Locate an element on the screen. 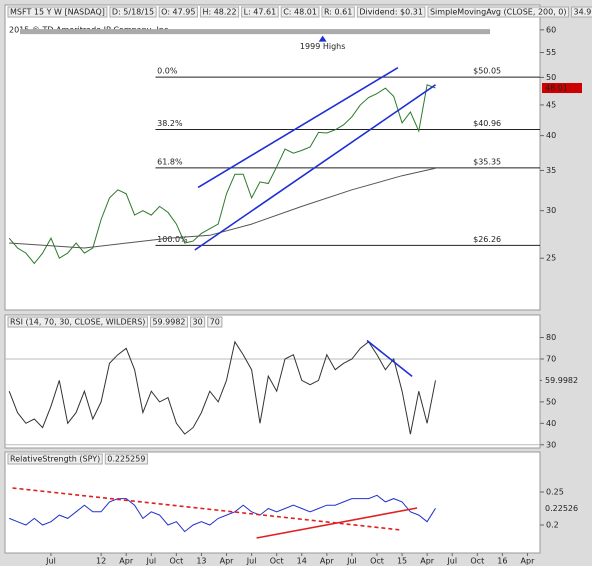 The width and height of the screenshot is (592, 566). x-tick-label: 16 is located at coordinates (502, 561).